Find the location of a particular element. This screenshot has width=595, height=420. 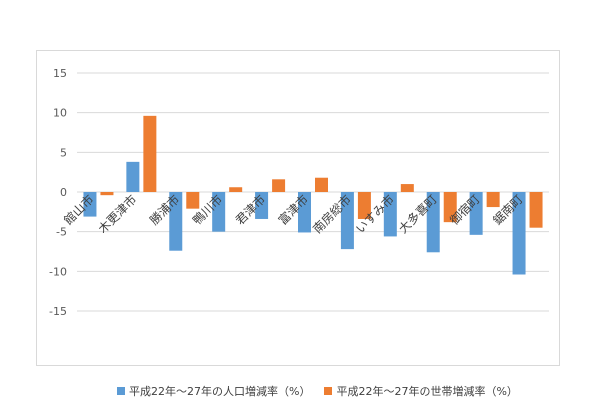

legend-item-households: 平成22年～27年の世帯増減率（%） is located at coordinates (421, 391).